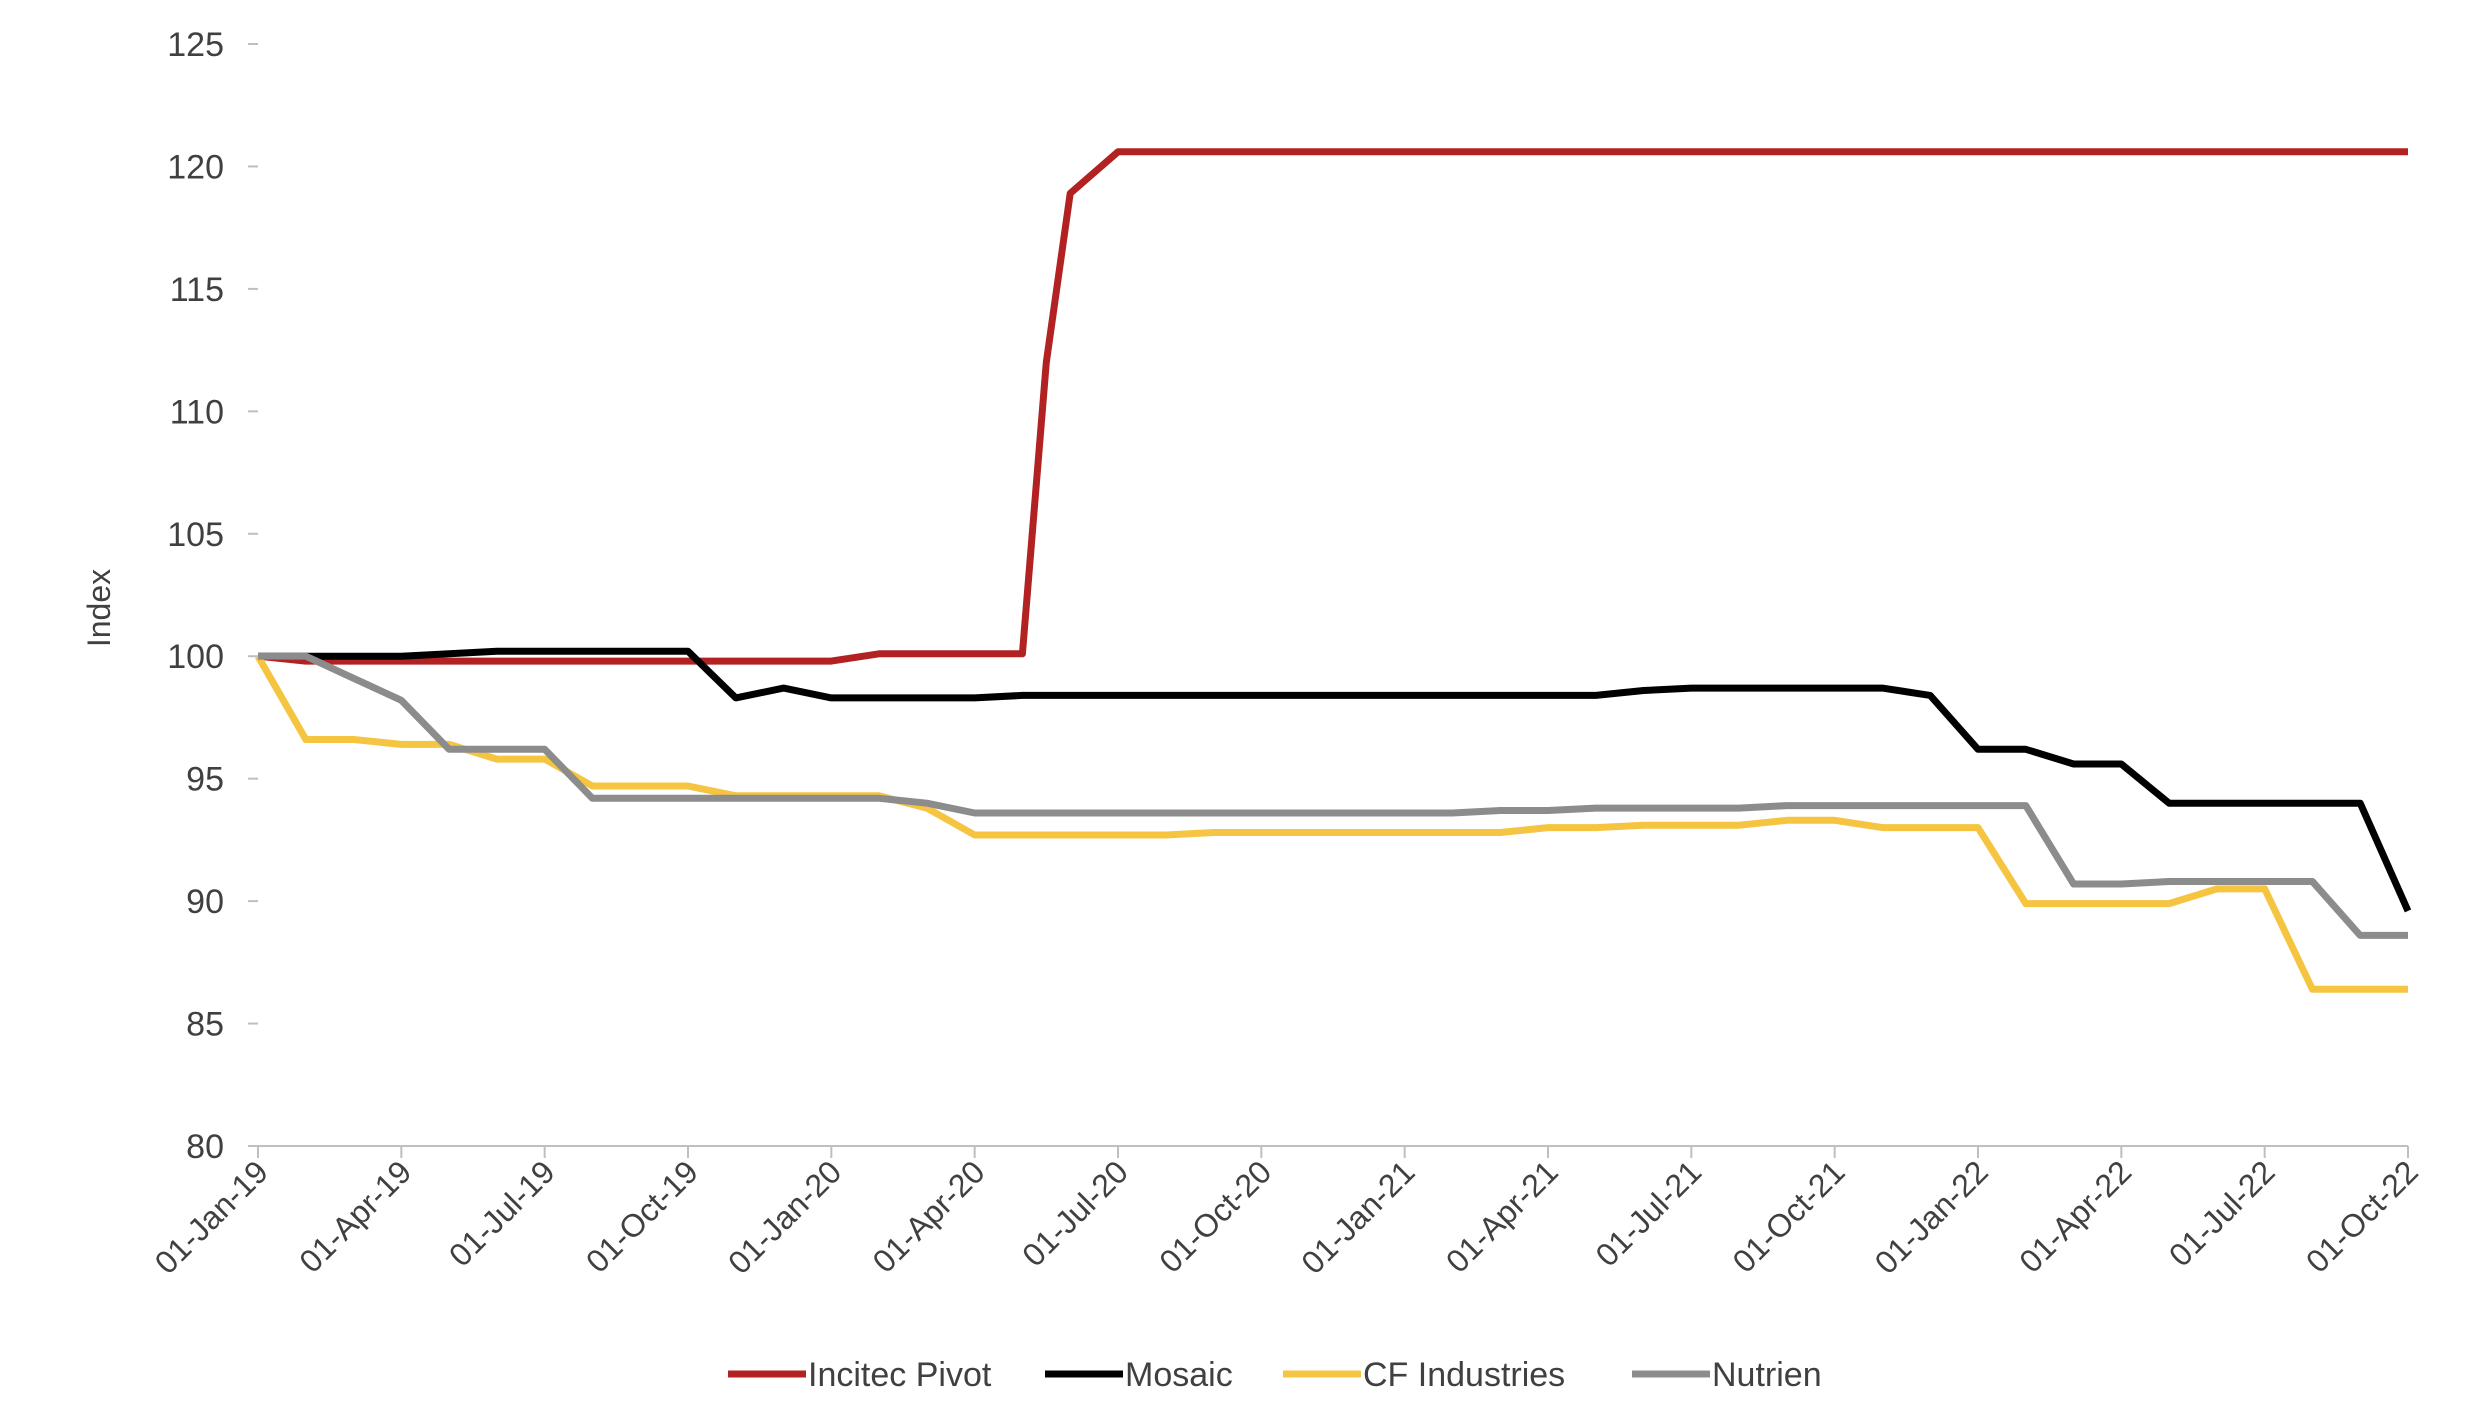 This screenshot has height=1405, width=2490. I want to click on y-tick-label: 110, so click(197, 412).